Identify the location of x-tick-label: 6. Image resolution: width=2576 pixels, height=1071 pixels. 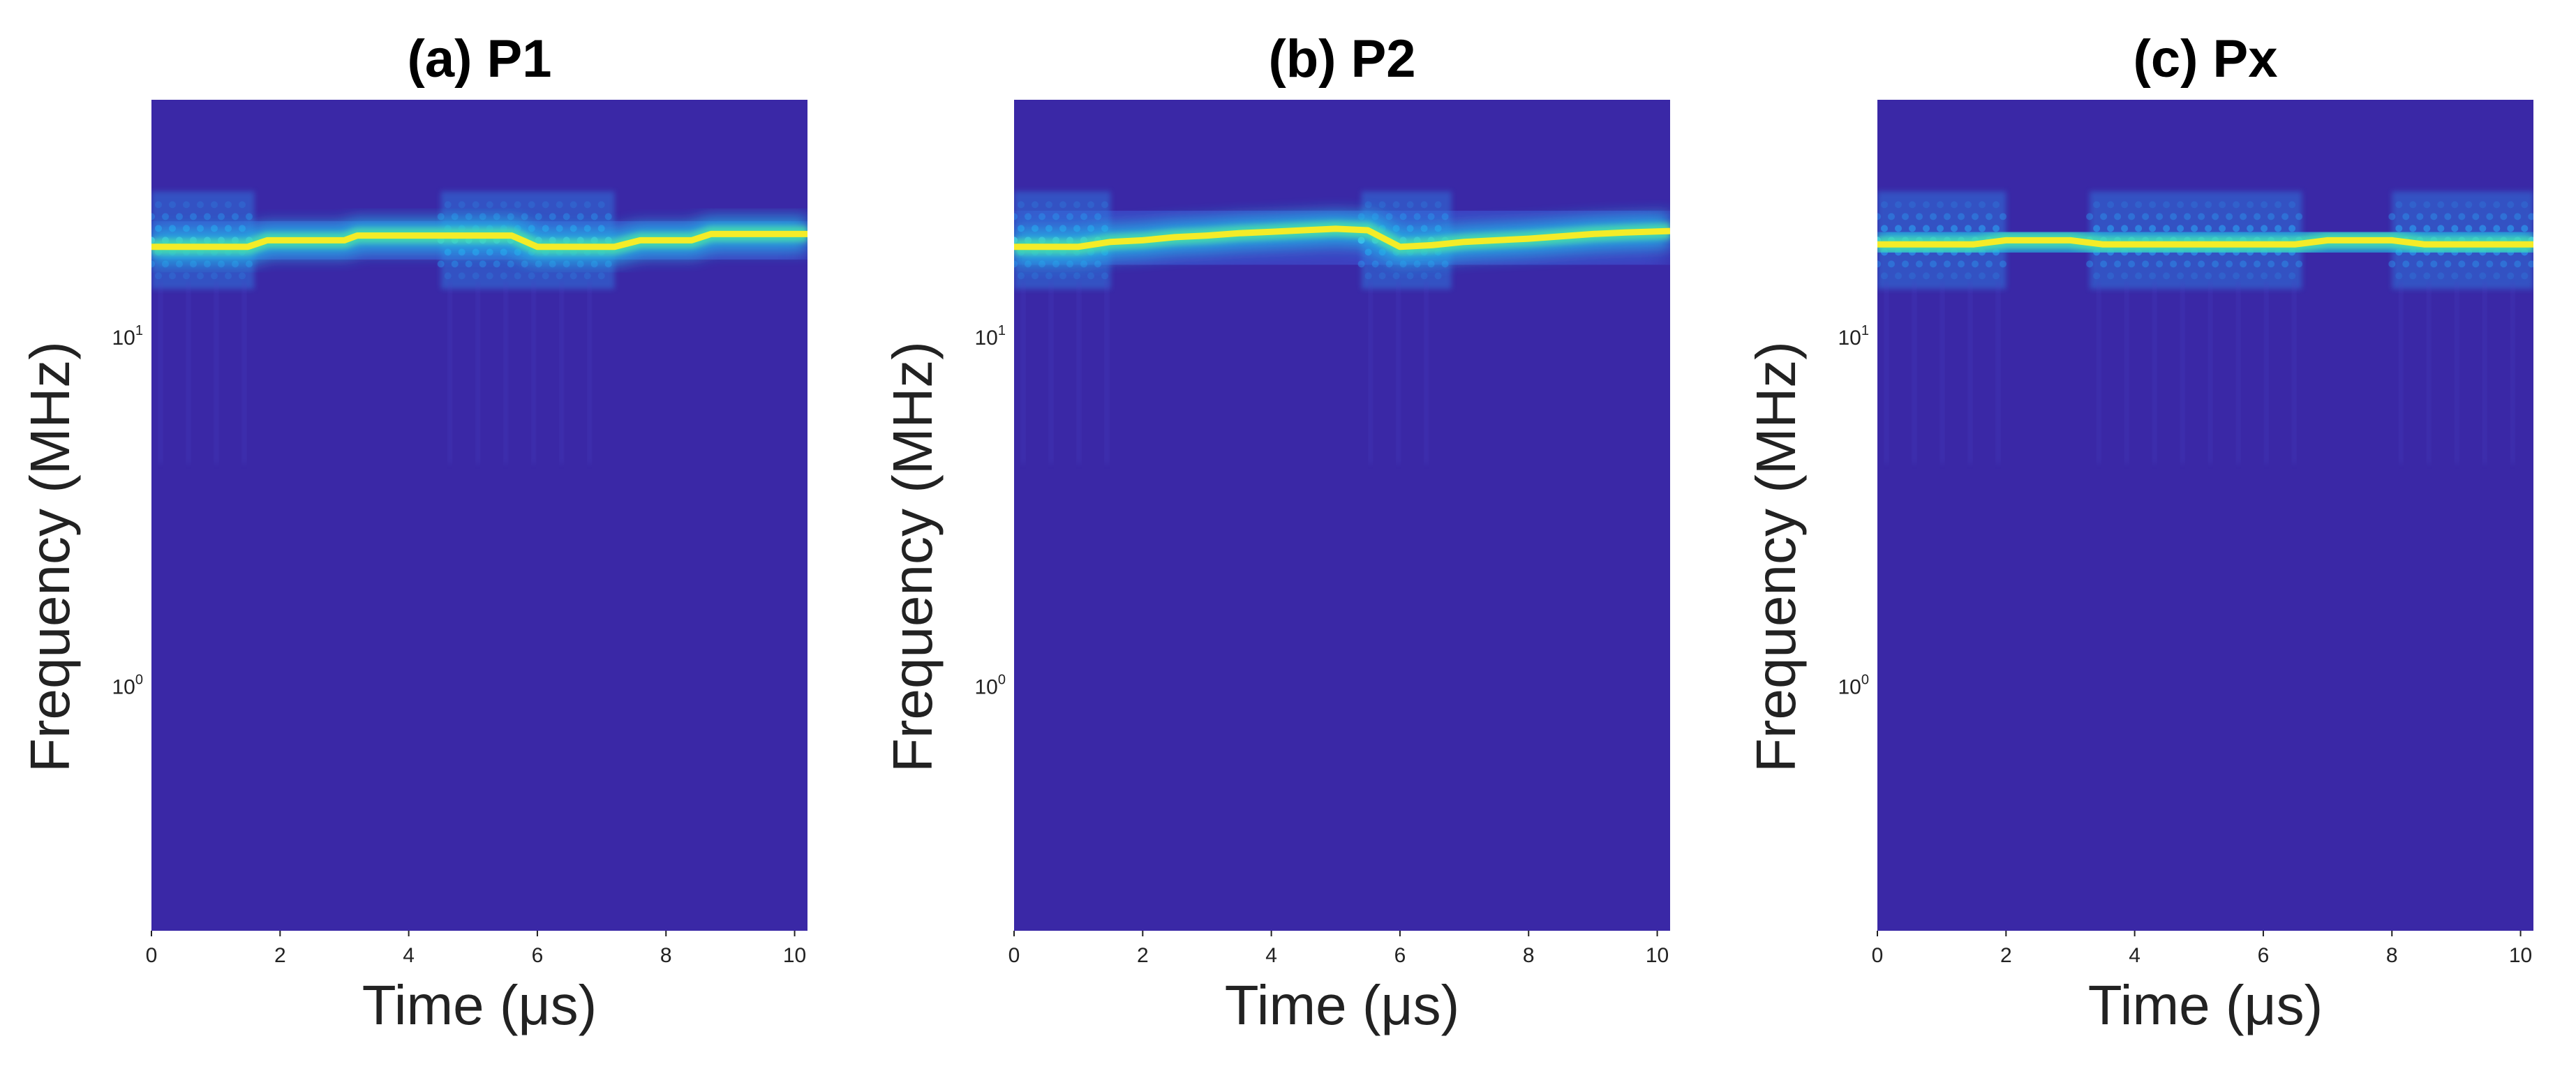
(1400, 955).